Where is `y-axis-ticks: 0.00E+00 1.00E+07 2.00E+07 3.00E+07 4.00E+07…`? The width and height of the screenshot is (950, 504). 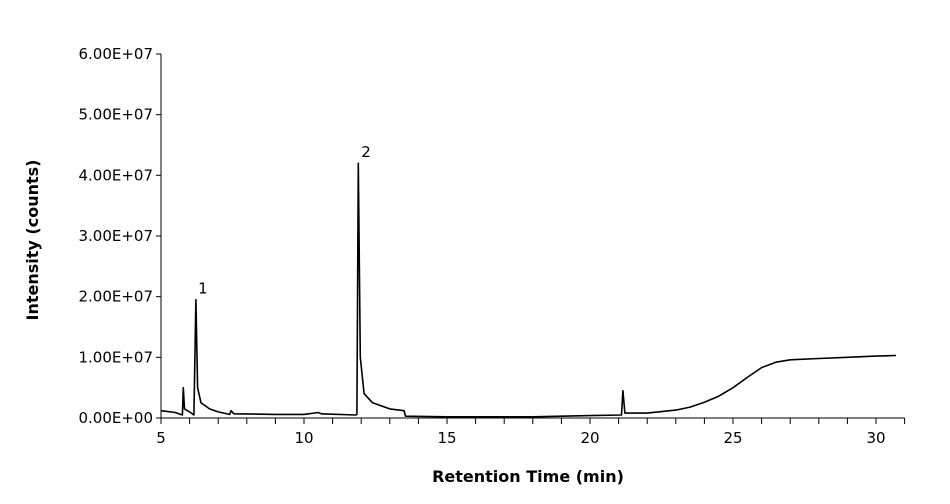
y-axis-ticks: 0.00E+00 1.00E+07 2.00E+07 3.00E+07 4.00E+07… is located at coordinates (119, 236).